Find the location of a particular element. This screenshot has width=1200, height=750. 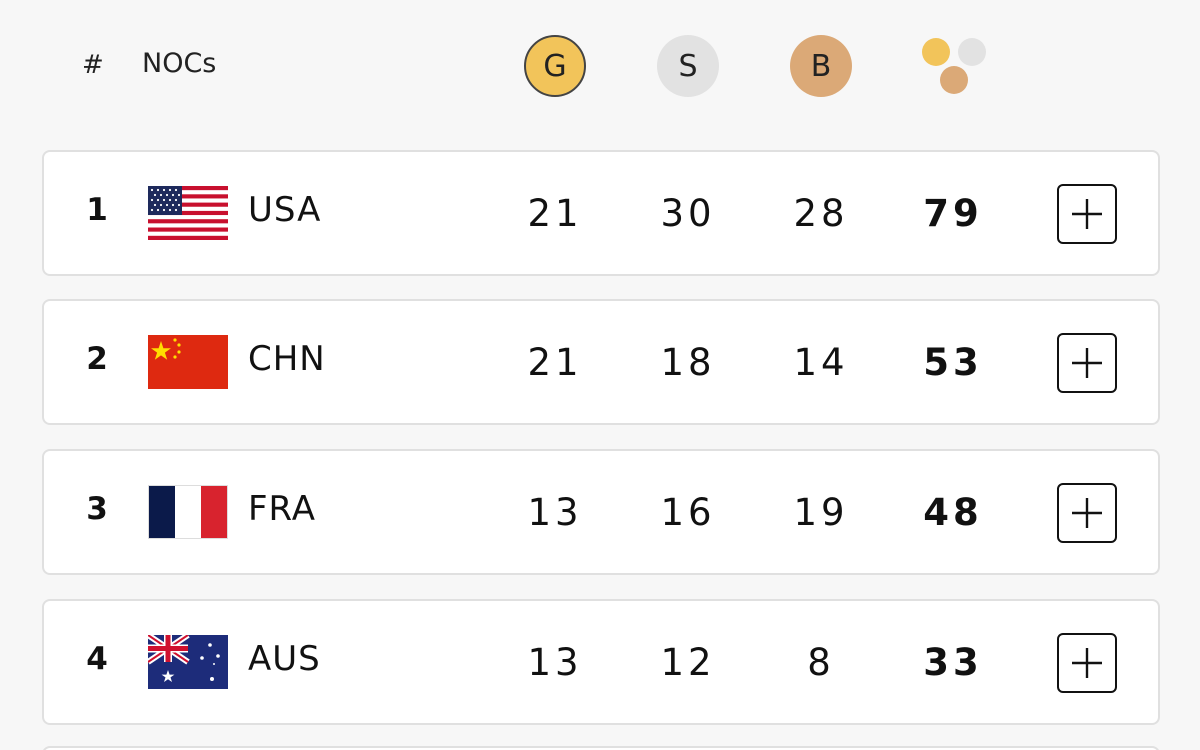

silver-column-header: S is located at coordinates (688, 66).